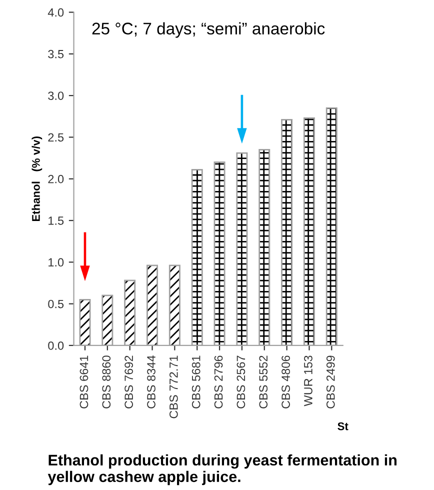 The image size is (434, 490). What do you see at coordinates (241, 382) in the screenshot?
I see `x-tick-label: CBS 2567` at bounding box center [241, 382].